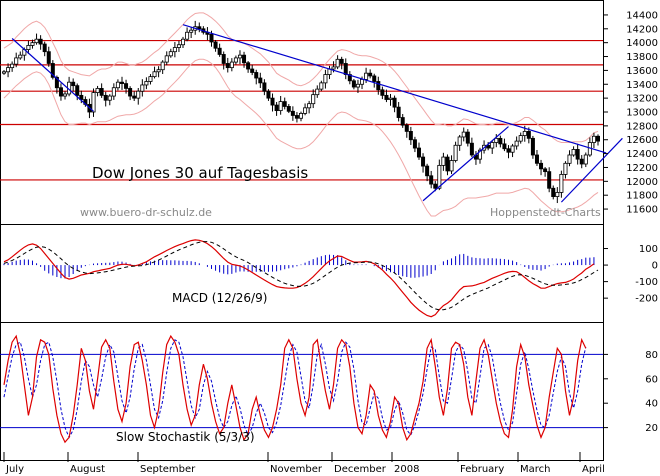 The width and height of the screenshot is (660, 476). Describe the element at coordinates (642, 99) in the screenshot. I see `price-ytick-label: 13200` at that location.